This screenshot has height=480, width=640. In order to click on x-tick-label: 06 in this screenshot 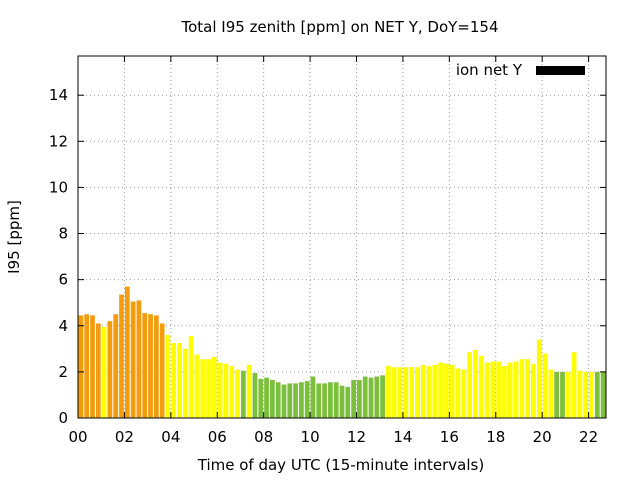, I will do `click(217, 437)`.